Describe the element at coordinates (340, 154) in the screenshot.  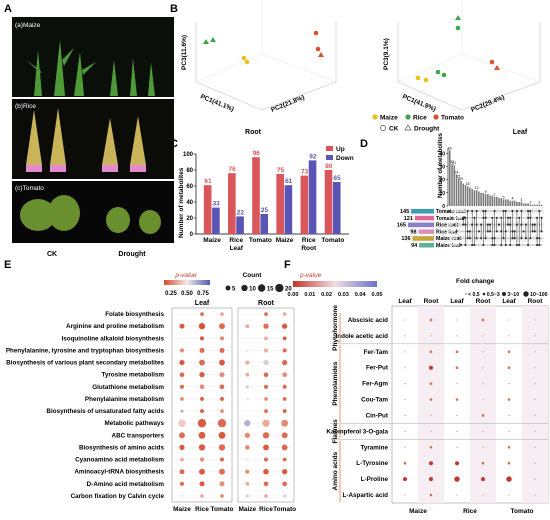
I see `c-legend: Up Down` at that location.